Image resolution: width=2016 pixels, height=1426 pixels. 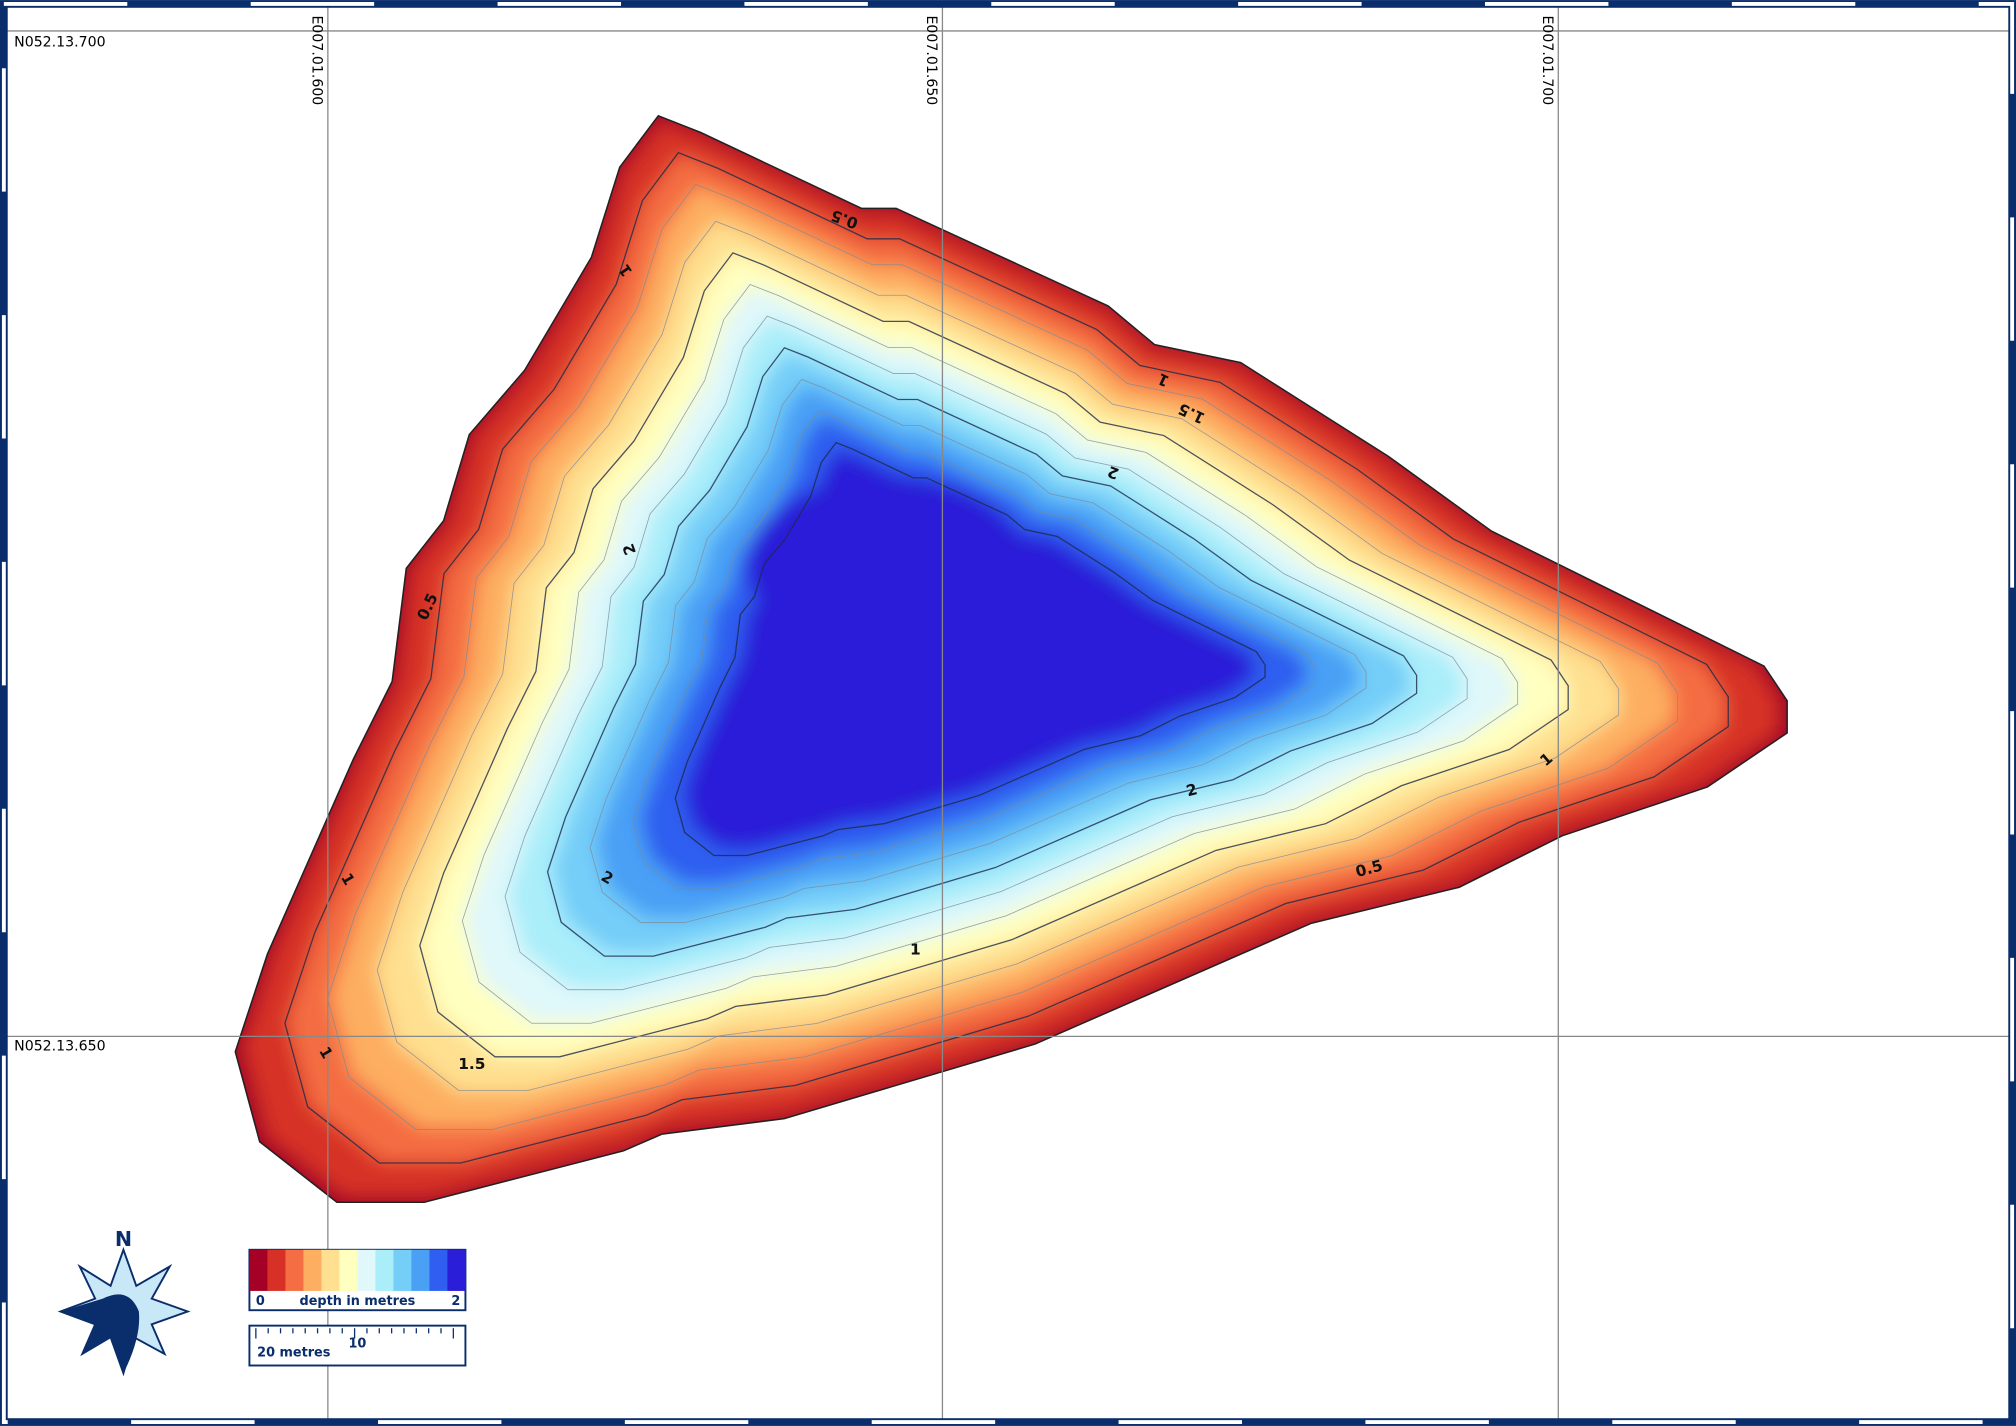 What do you see at coordinates (260, 1301) in the screenshot?
I see `legend-min: 0` at bounding box center [260, 1301].